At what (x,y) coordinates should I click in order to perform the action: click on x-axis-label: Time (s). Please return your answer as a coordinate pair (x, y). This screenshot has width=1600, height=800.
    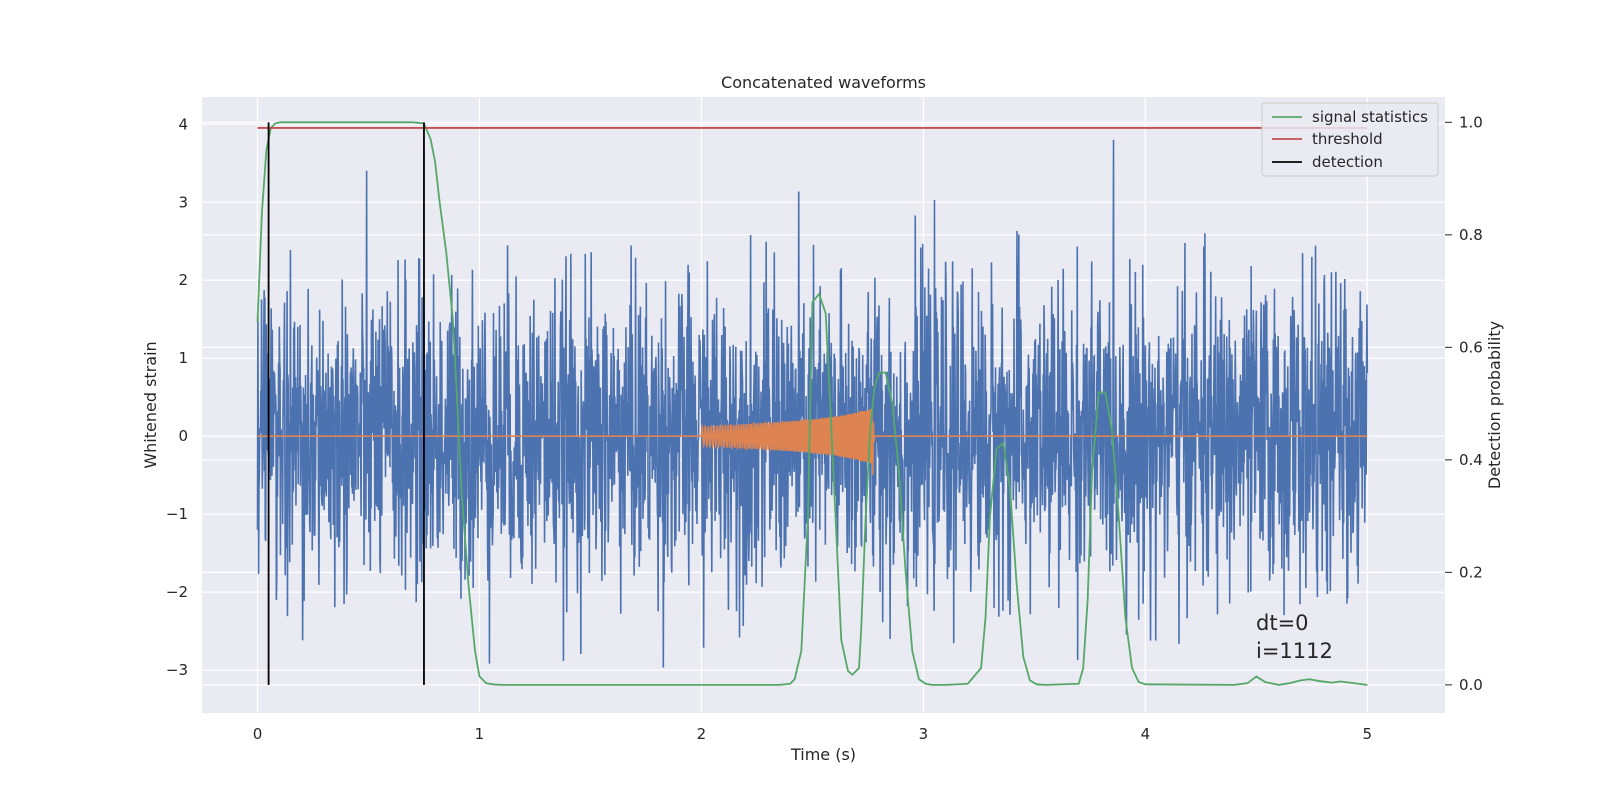
    Looking at the image, I should click on (823, 754).